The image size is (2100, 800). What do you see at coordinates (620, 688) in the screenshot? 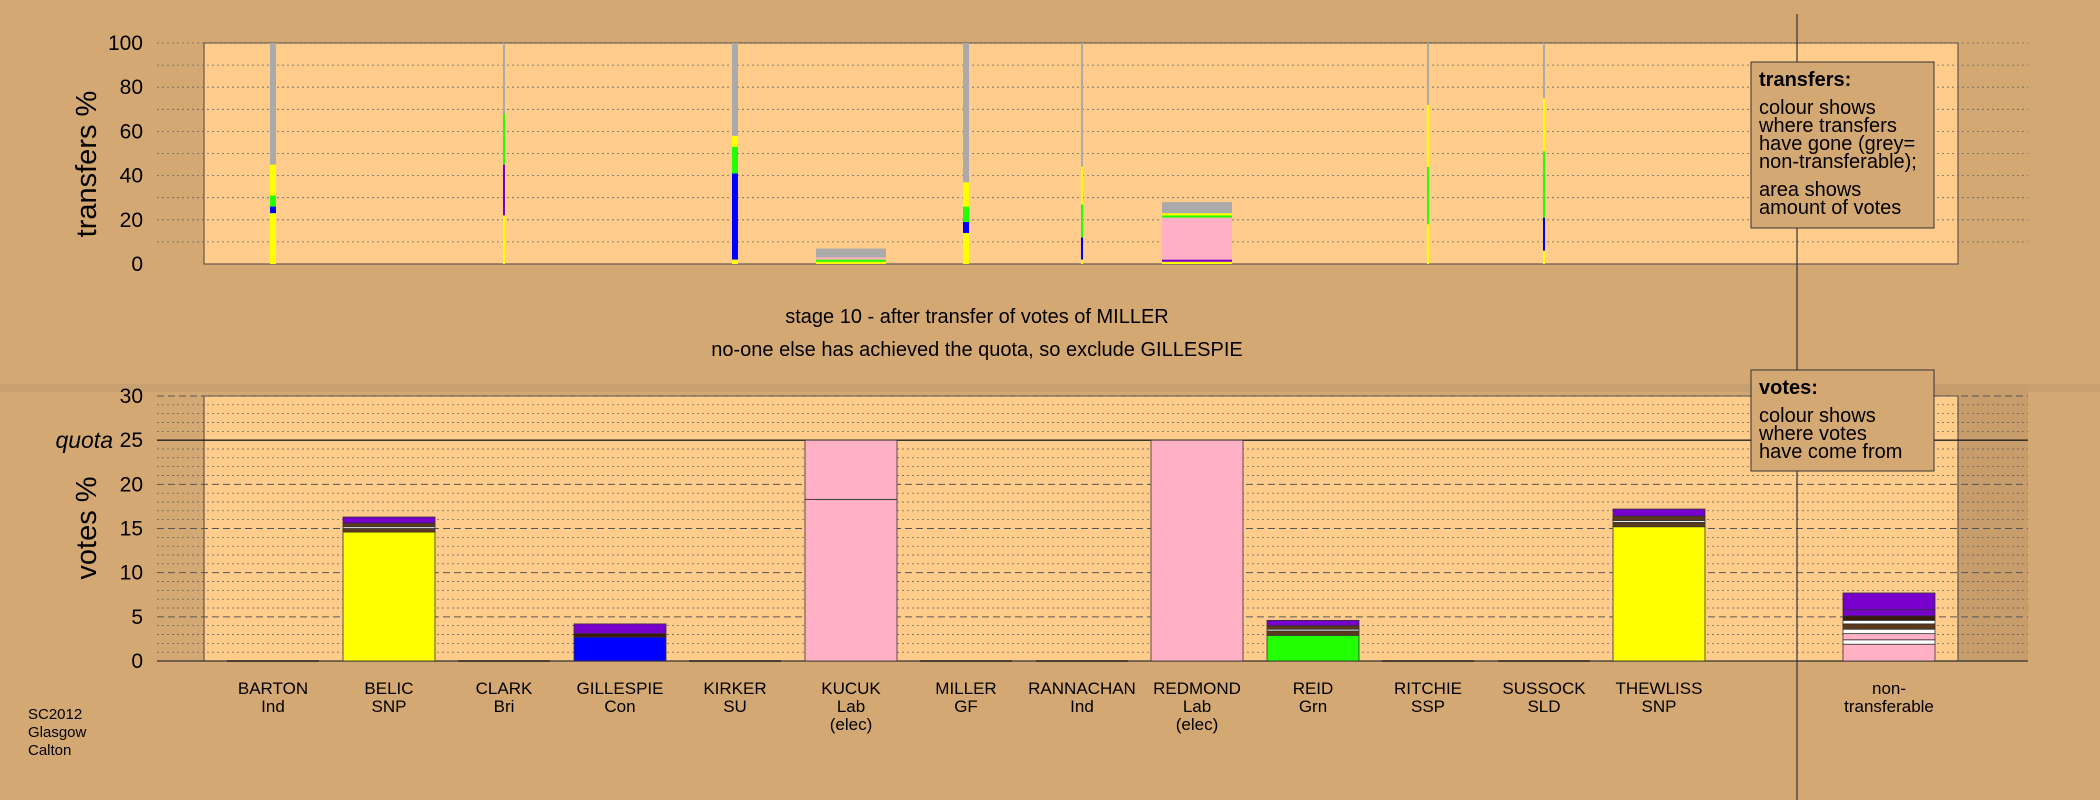
I see `candidate-name: GILLESPIE` at bounding box center [620, 688].